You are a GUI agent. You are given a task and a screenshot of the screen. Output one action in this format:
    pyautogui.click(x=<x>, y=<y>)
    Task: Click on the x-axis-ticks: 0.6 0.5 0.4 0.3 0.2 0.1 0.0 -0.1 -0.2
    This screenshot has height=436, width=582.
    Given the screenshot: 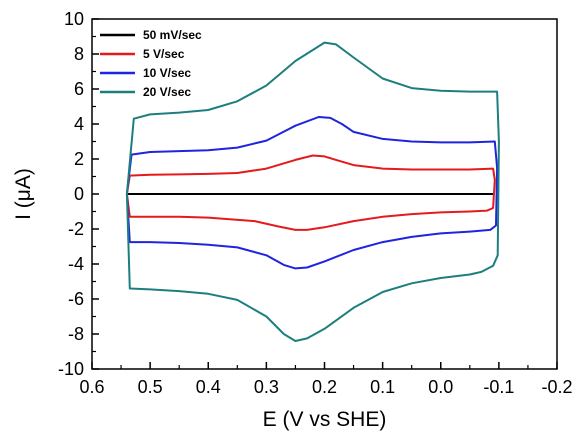 What is the action you would take?
    pyautogui.click(x=326, y=379)
    